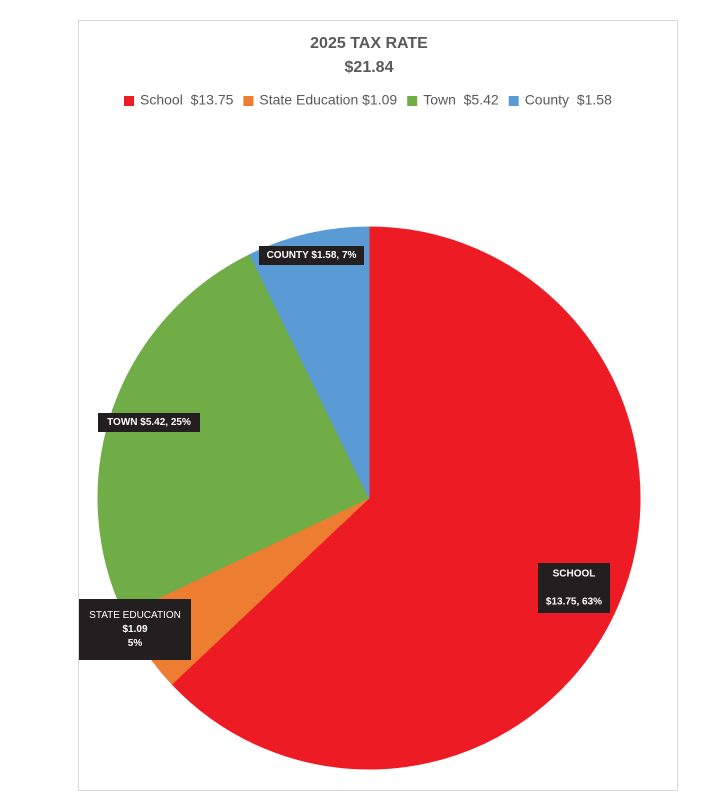 This screenshot has width=718, height=801. I want to click on data-label: SCHOOL, so click(574, 574).